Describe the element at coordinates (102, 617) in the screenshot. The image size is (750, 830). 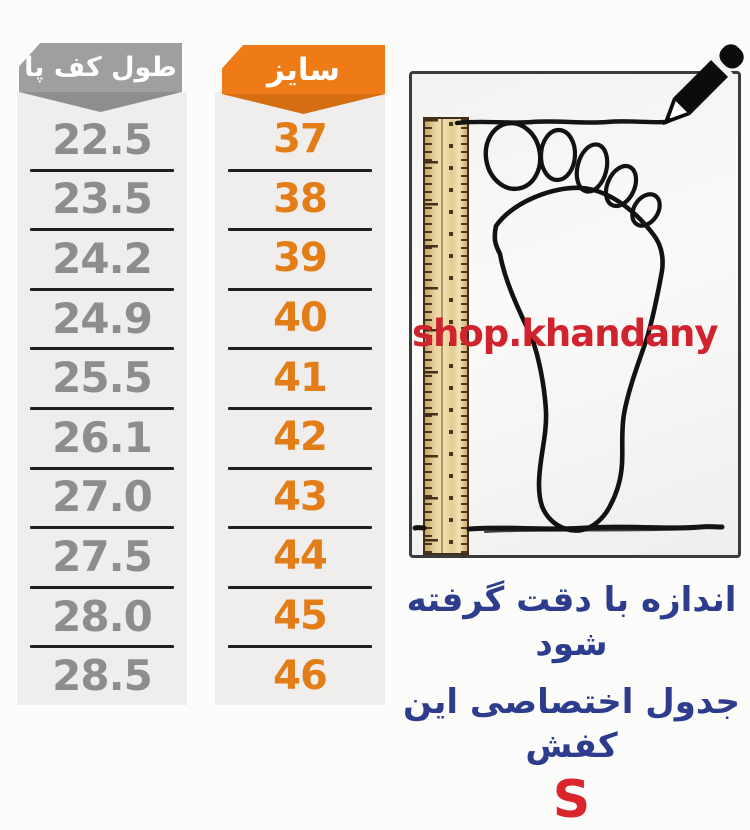
I see `table-cell: 28.0` at that location.